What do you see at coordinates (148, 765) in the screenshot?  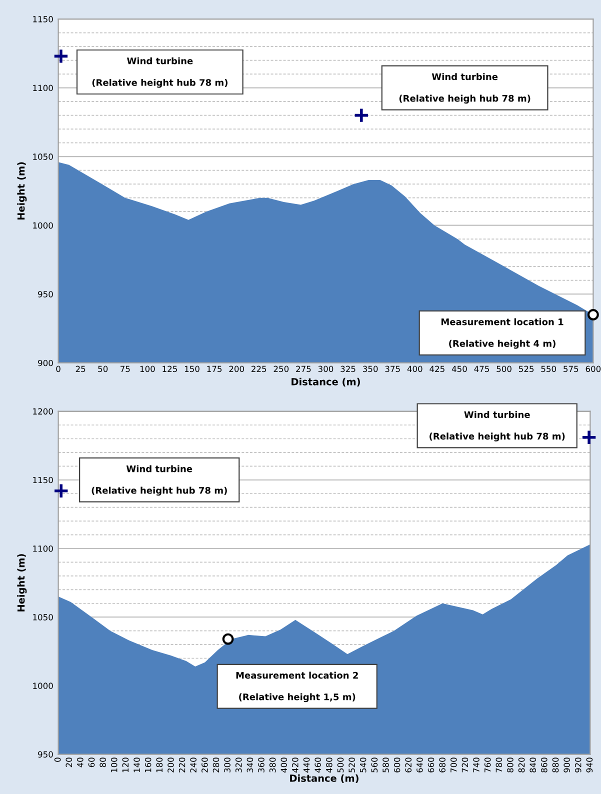 I see `x-tick-label: 160` at bounding box center [148, 765].